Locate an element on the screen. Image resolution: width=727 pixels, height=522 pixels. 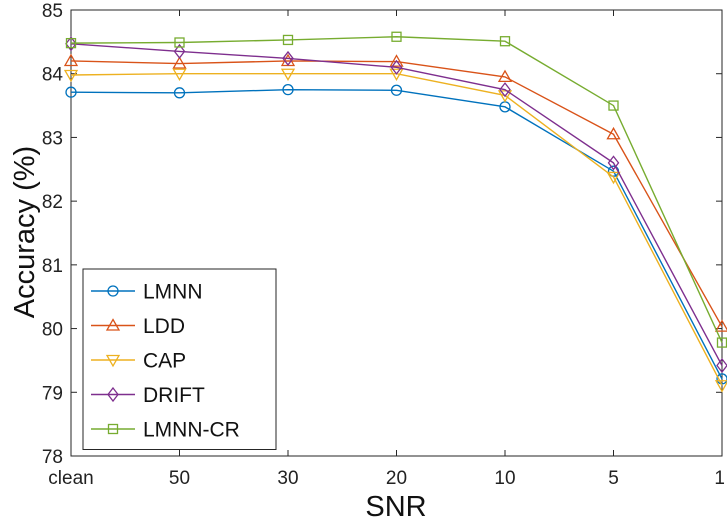
legend-label: LMNN-CR is located at coordinates (191, 430).